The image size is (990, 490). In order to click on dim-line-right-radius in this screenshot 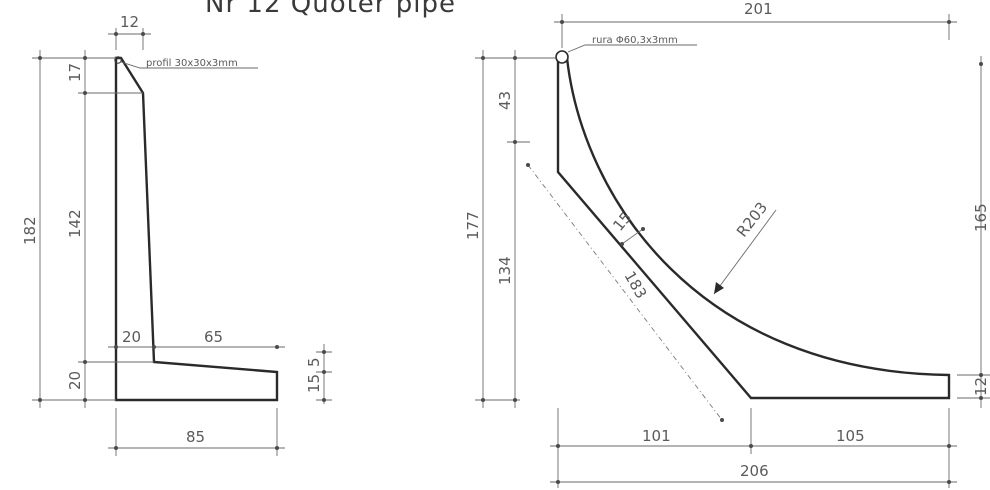, I will do `click(745, 252)`.